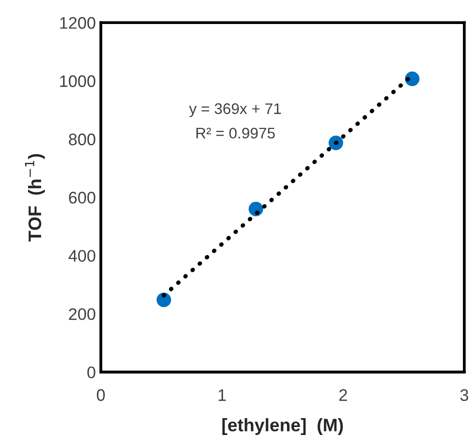 The height and width of the screenshot is (444, 469). I want to click on y-tick-label: 1200, so click(78, 23).